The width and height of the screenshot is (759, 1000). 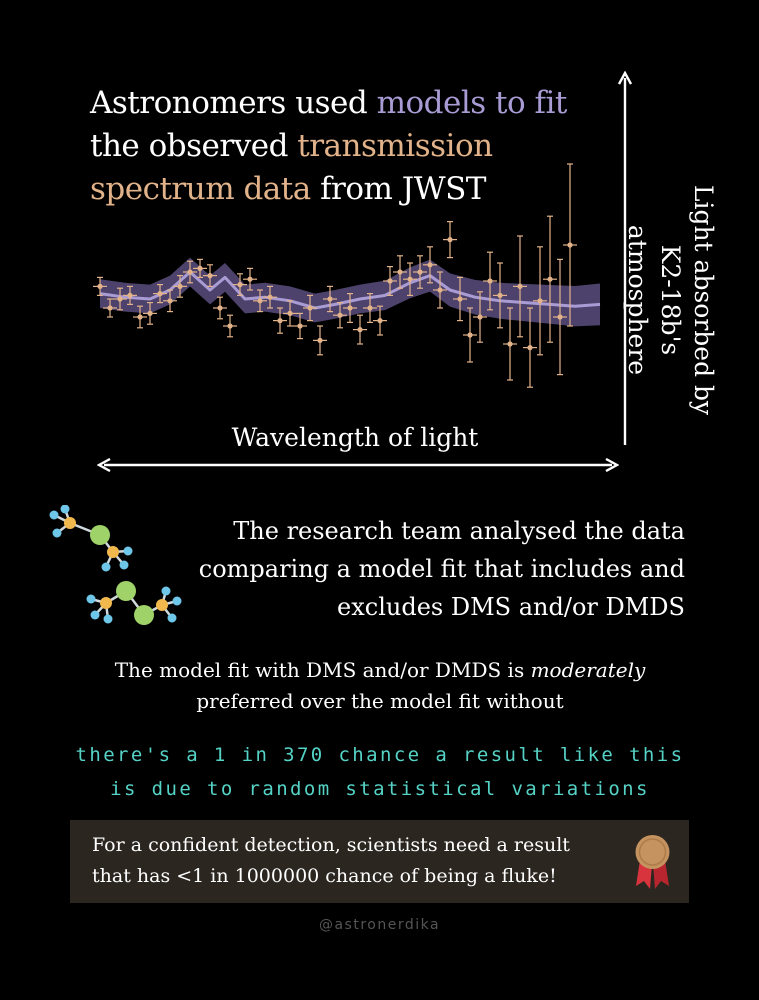 I want to click on model-fit-line, so click(x=350, y=290).